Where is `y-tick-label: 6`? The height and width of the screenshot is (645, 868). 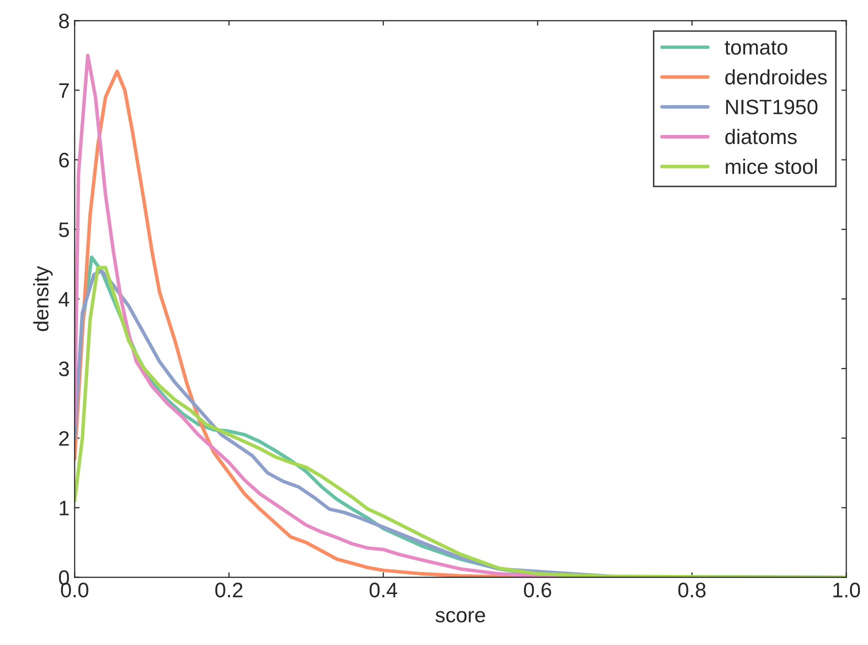
y-tick-label: 6 is located at coordinates (64, 160).